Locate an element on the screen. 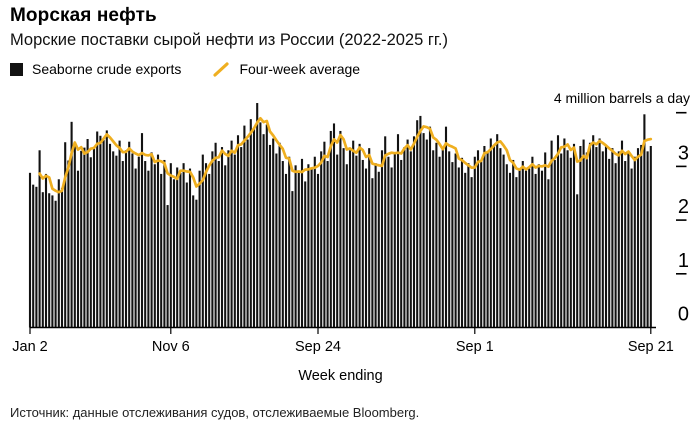  legend-bar-label: Seaborne crude exports is located at coordinates (107, 69).